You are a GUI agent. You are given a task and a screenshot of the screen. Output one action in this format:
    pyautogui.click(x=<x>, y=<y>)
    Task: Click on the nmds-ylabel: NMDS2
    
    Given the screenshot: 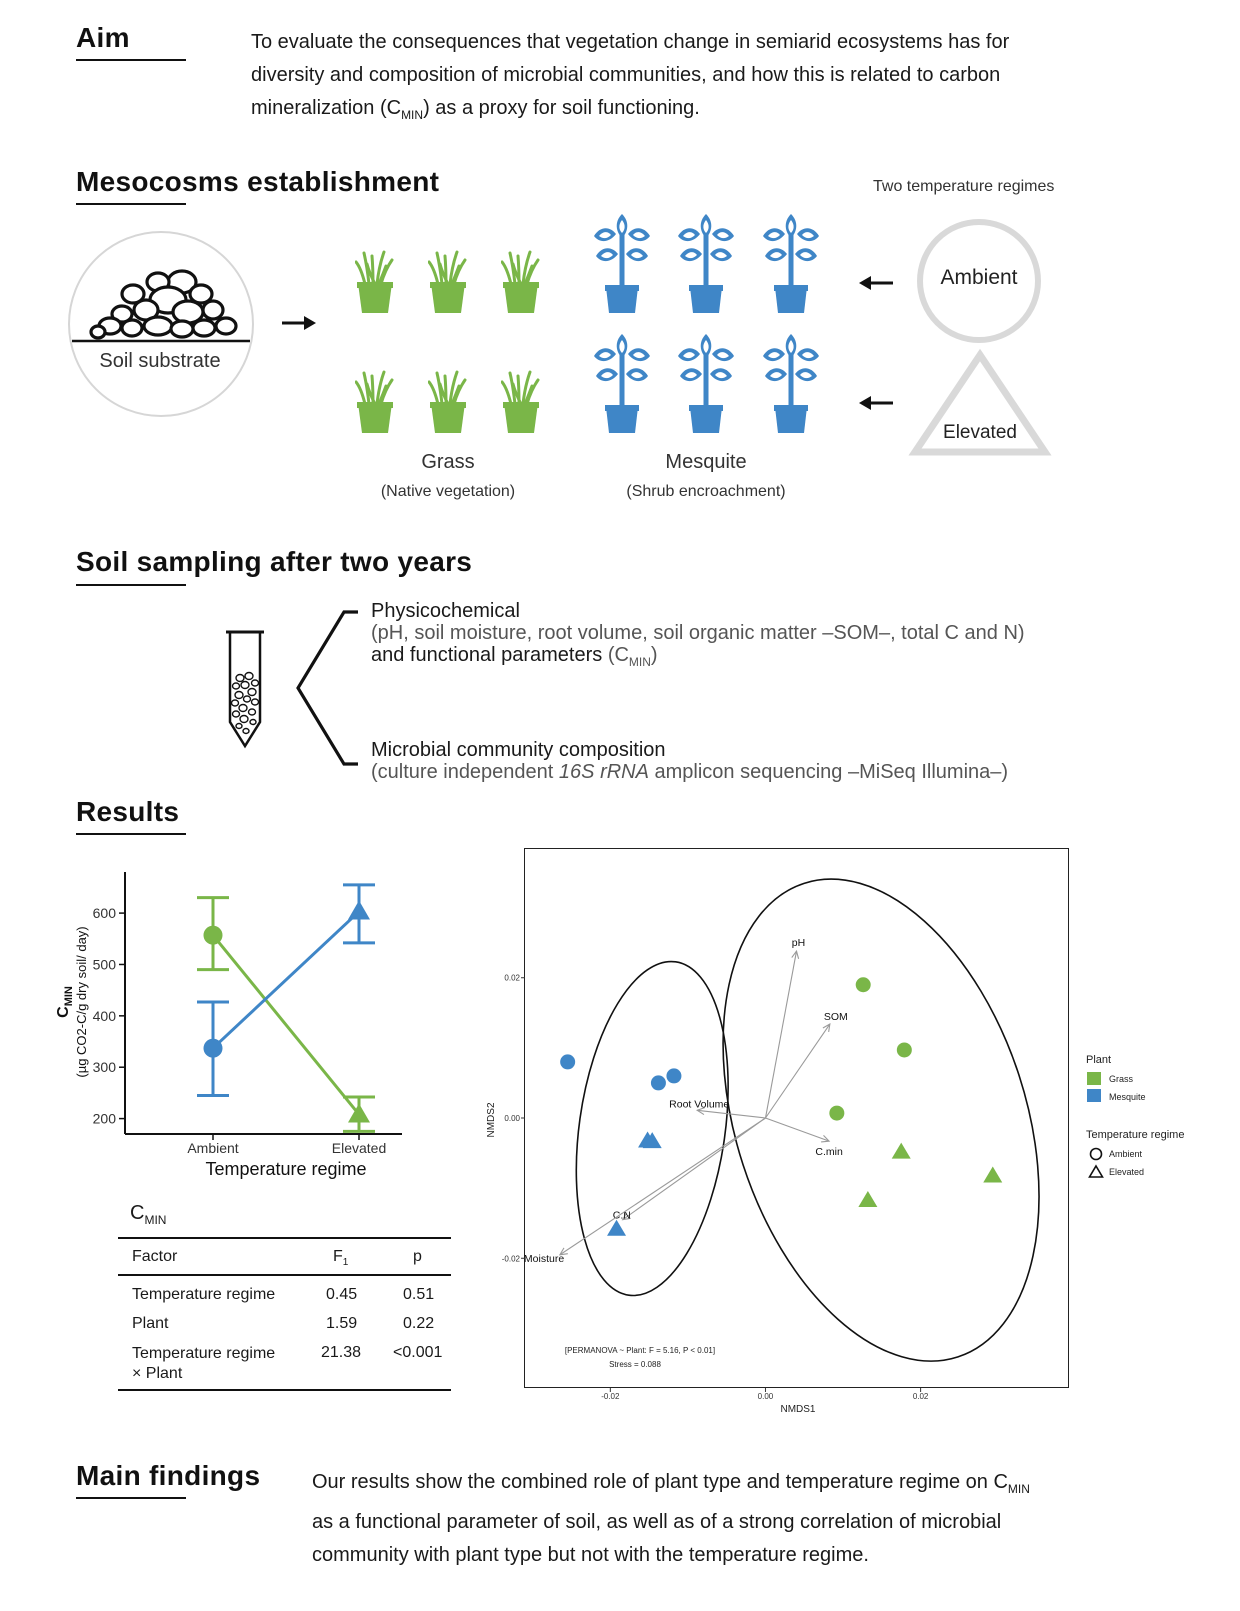 What is the action you would take?
    pyautogui.click(x=491, y=1119)
    